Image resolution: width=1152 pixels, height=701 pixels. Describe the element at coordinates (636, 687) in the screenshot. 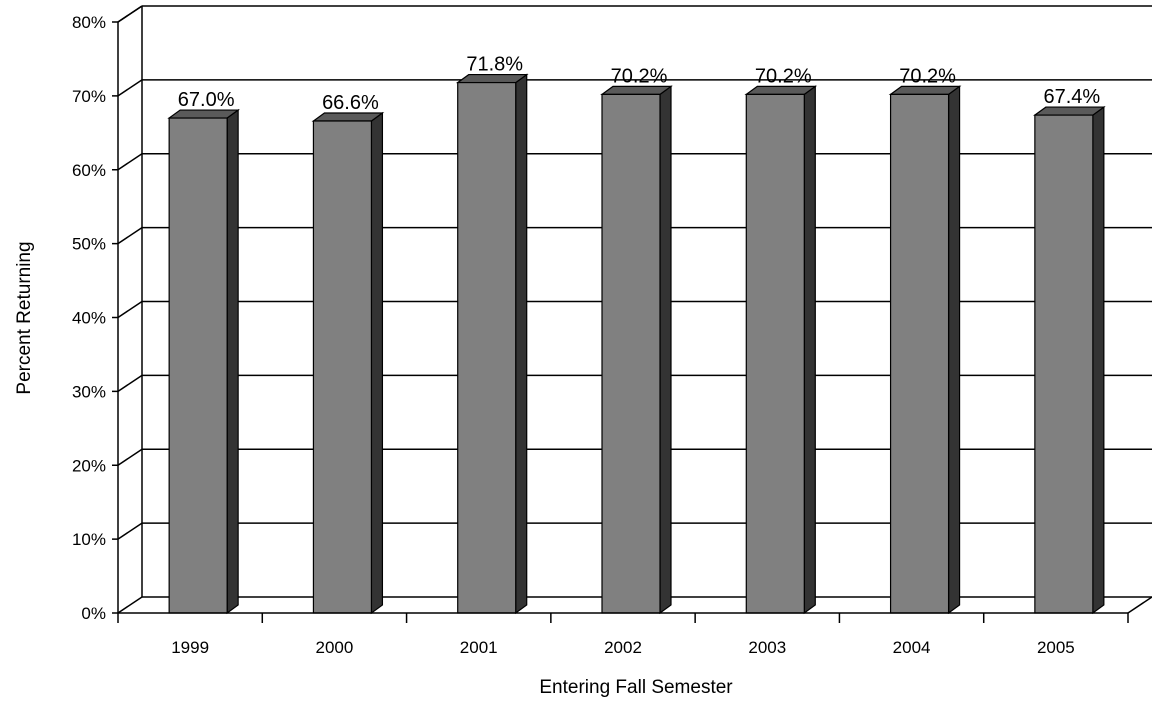

I see `x-axis-title: Entering Fall Semester` at that location.